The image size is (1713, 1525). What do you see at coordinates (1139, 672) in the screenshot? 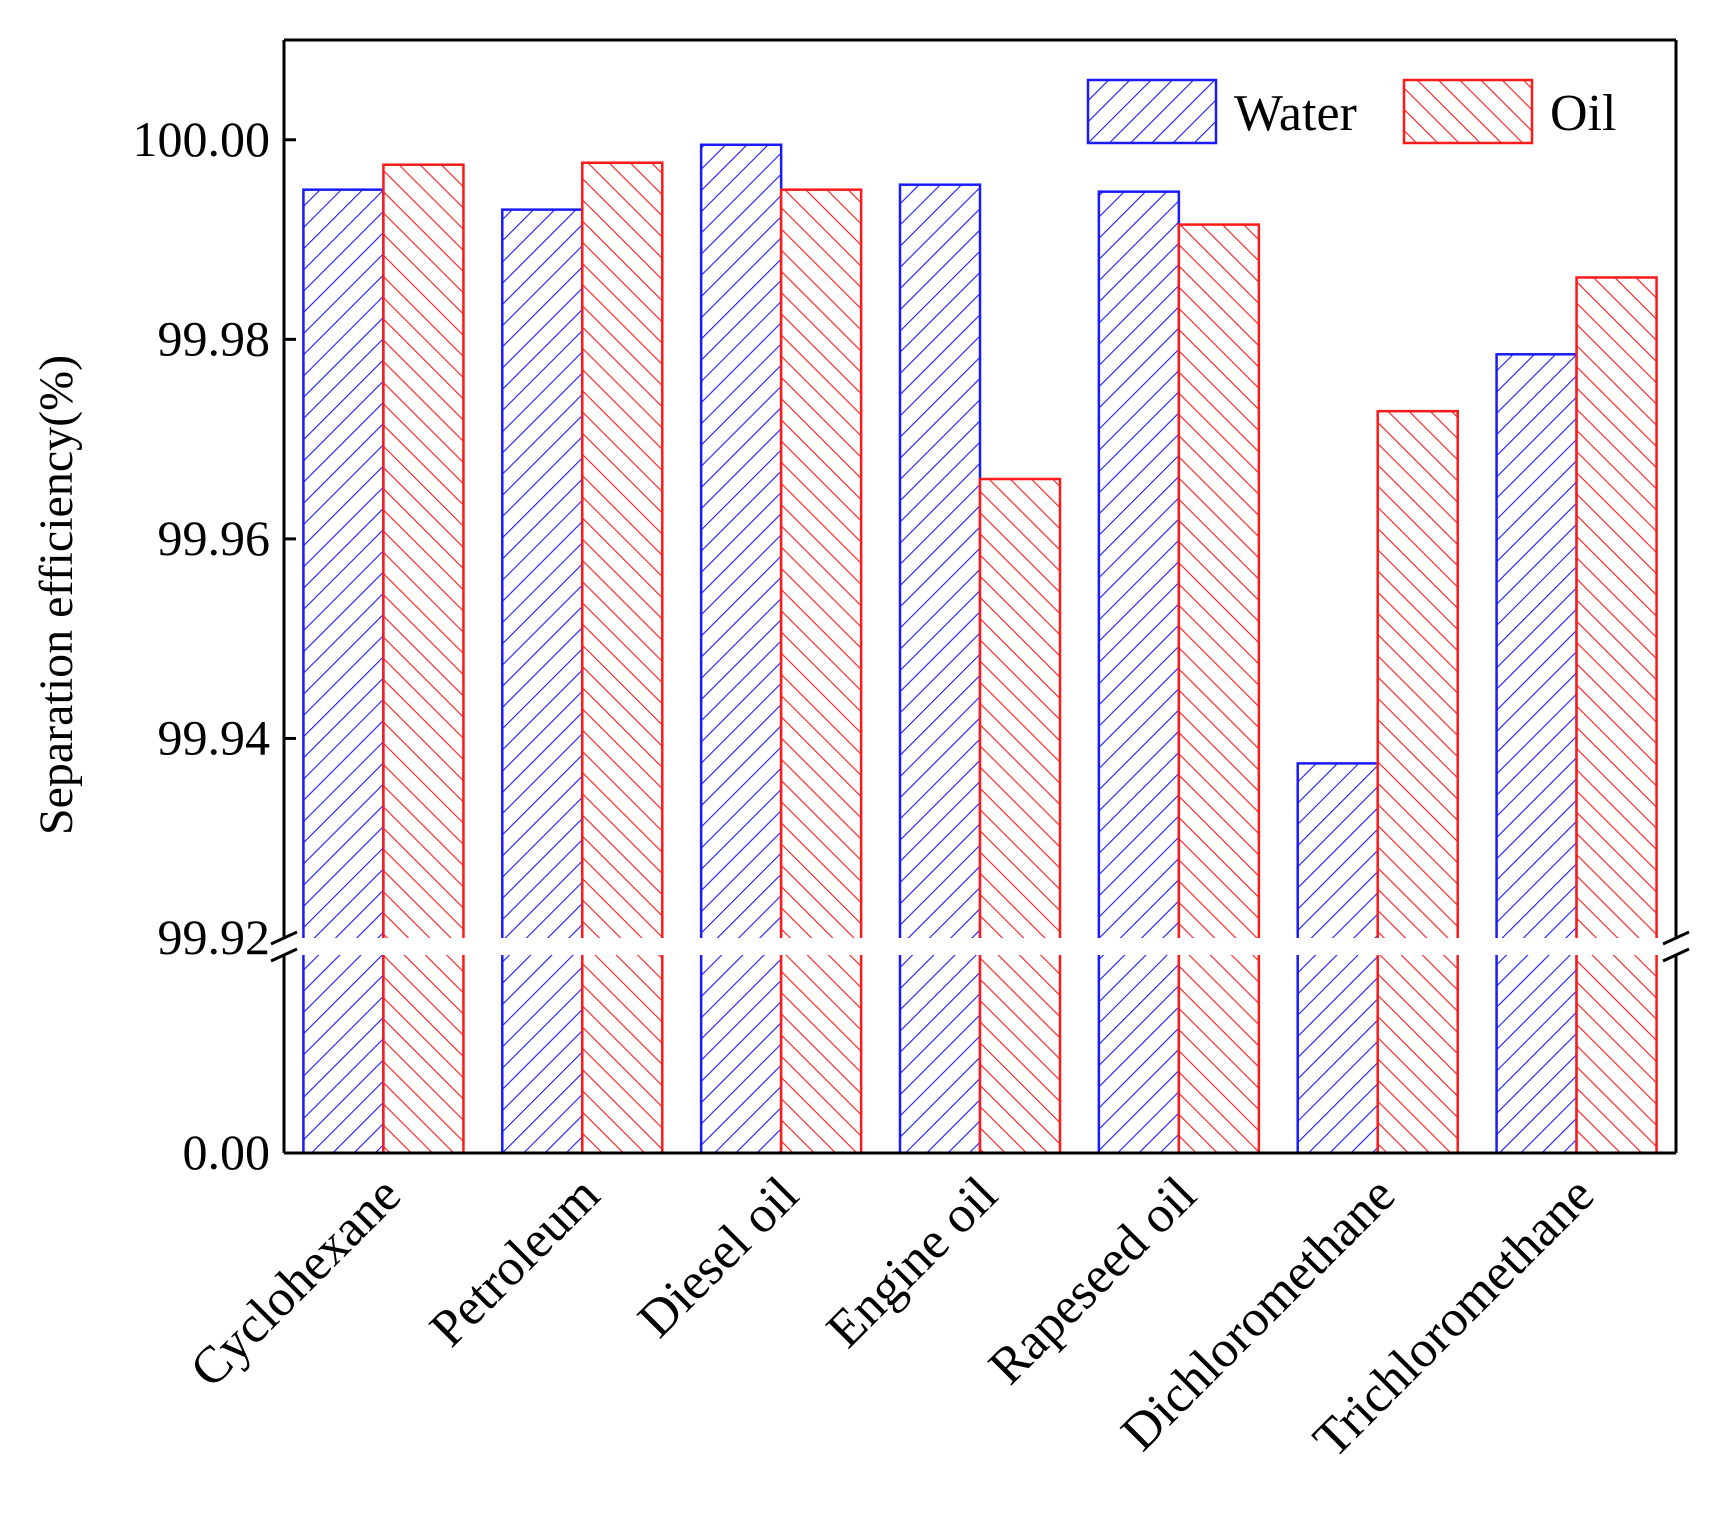
I see `bar-water-rapeseed-oil` at bounding box center [1139, 672].